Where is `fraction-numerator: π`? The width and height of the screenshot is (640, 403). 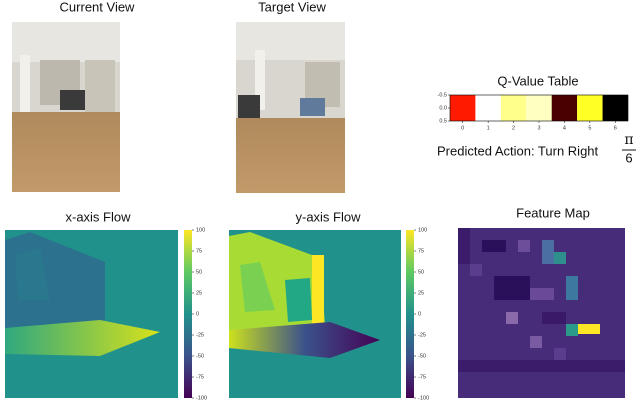 fraction-numerator: π is located at coordinates (628, 140).